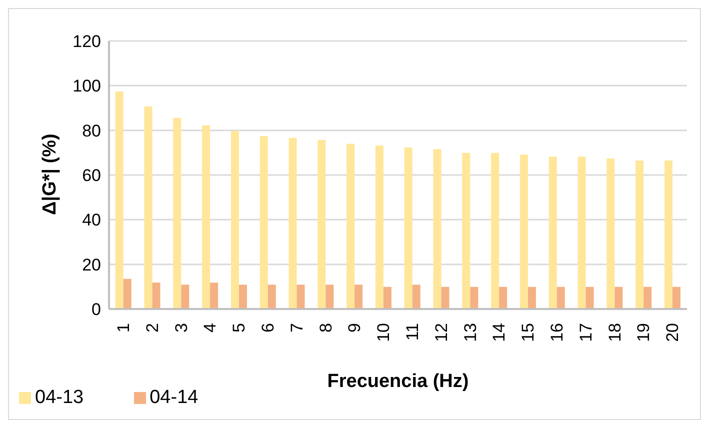 This screenshot has height=428, width=709. Describe the element at coordinates (614, 332) in the screenshot. I see `x-tick-label: 18` at that location.